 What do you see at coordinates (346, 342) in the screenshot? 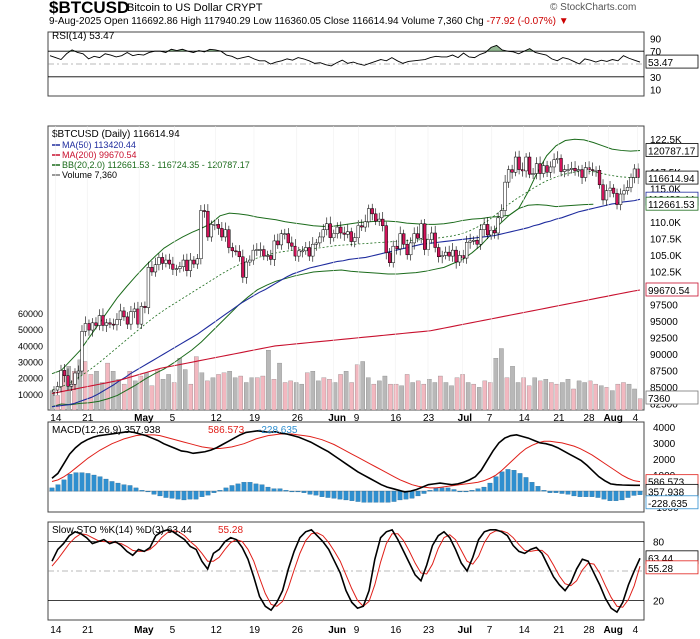
I see `ma200-line` at bounding box center [346, 342].